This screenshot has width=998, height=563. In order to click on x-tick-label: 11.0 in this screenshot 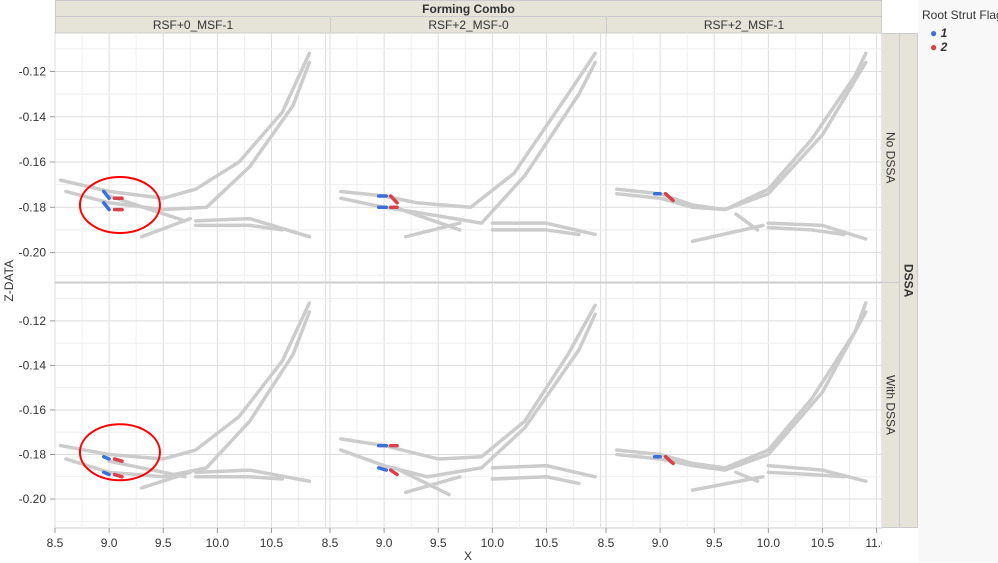, I will do `click(873, 543)`.